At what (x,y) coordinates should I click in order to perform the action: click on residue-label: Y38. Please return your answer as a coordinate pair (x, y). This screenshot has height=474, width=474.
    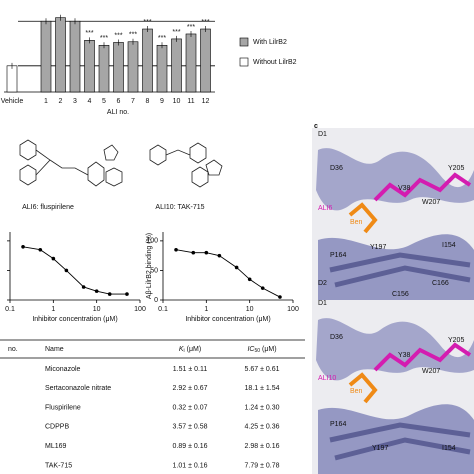
    Looking at the image, I should click on (404, 355).